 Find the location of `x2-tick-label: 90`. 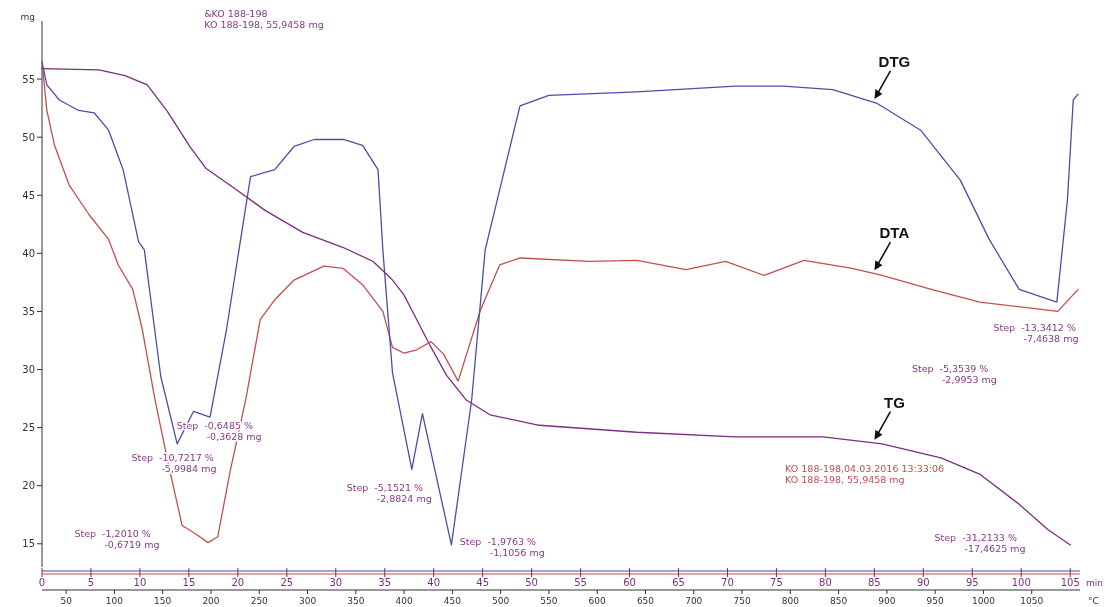

x2-tick-label: 90 is located at coordinates (923, 582).